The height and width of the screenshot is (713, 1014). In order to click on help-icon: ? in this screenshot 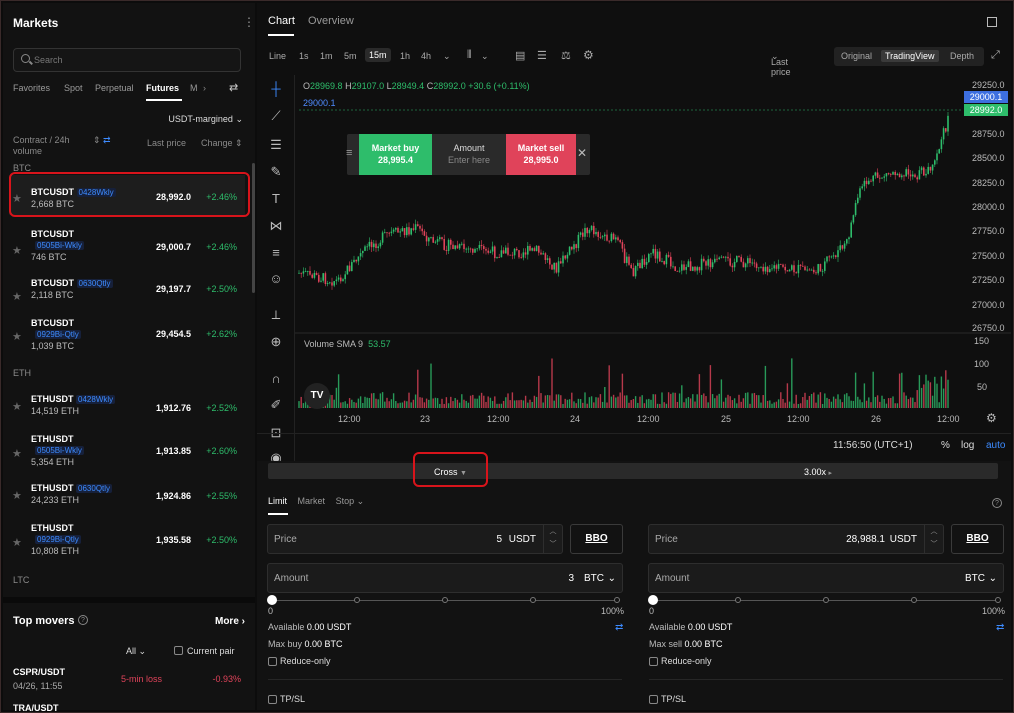, I will do `click(83, 620)`.